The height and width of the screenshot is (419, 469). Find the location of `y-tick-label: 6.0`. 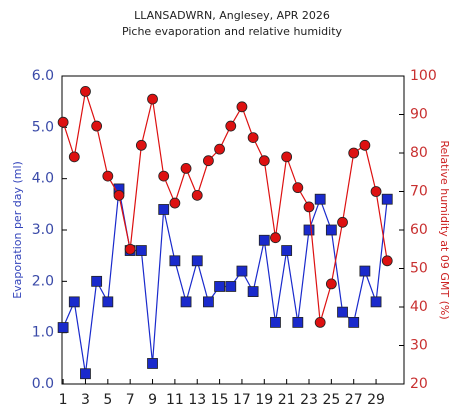

y-tick-label: 6.0 is located at coordinates (43, 76).